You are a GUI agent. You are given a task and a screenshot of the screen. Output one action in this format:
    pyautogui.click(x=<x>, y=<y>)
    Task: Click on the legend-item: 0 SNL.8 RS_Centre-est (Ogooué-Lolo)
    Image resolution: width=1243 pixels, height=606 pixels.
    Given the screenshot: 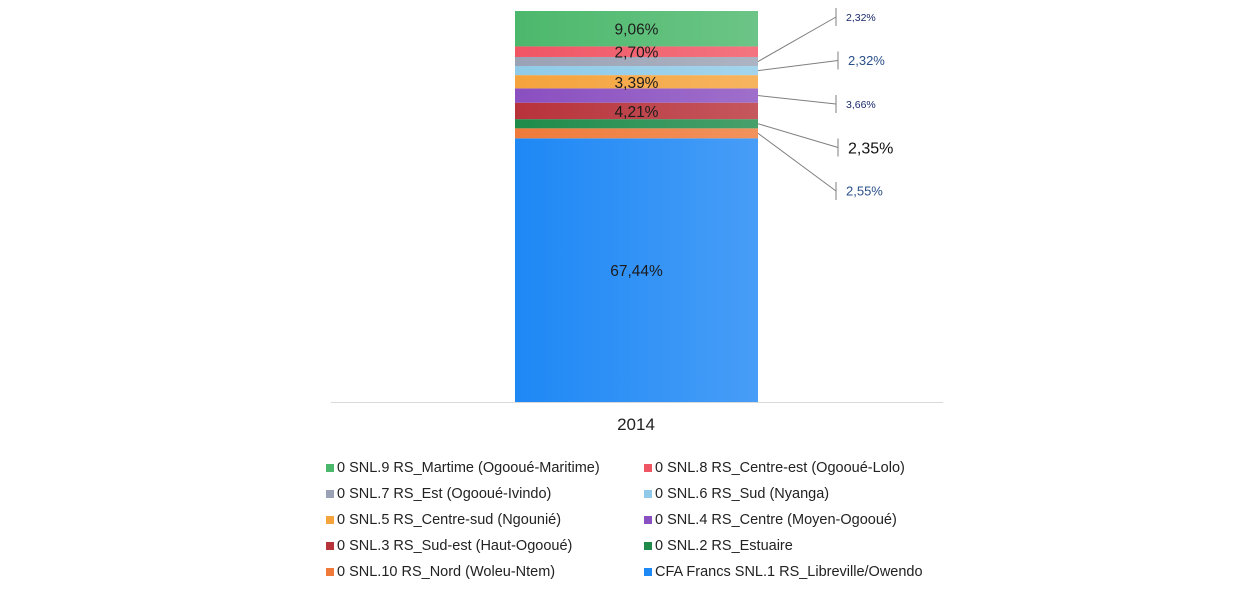 What is the action you would take?
    pyautogui.click(x=804, y=468)
    